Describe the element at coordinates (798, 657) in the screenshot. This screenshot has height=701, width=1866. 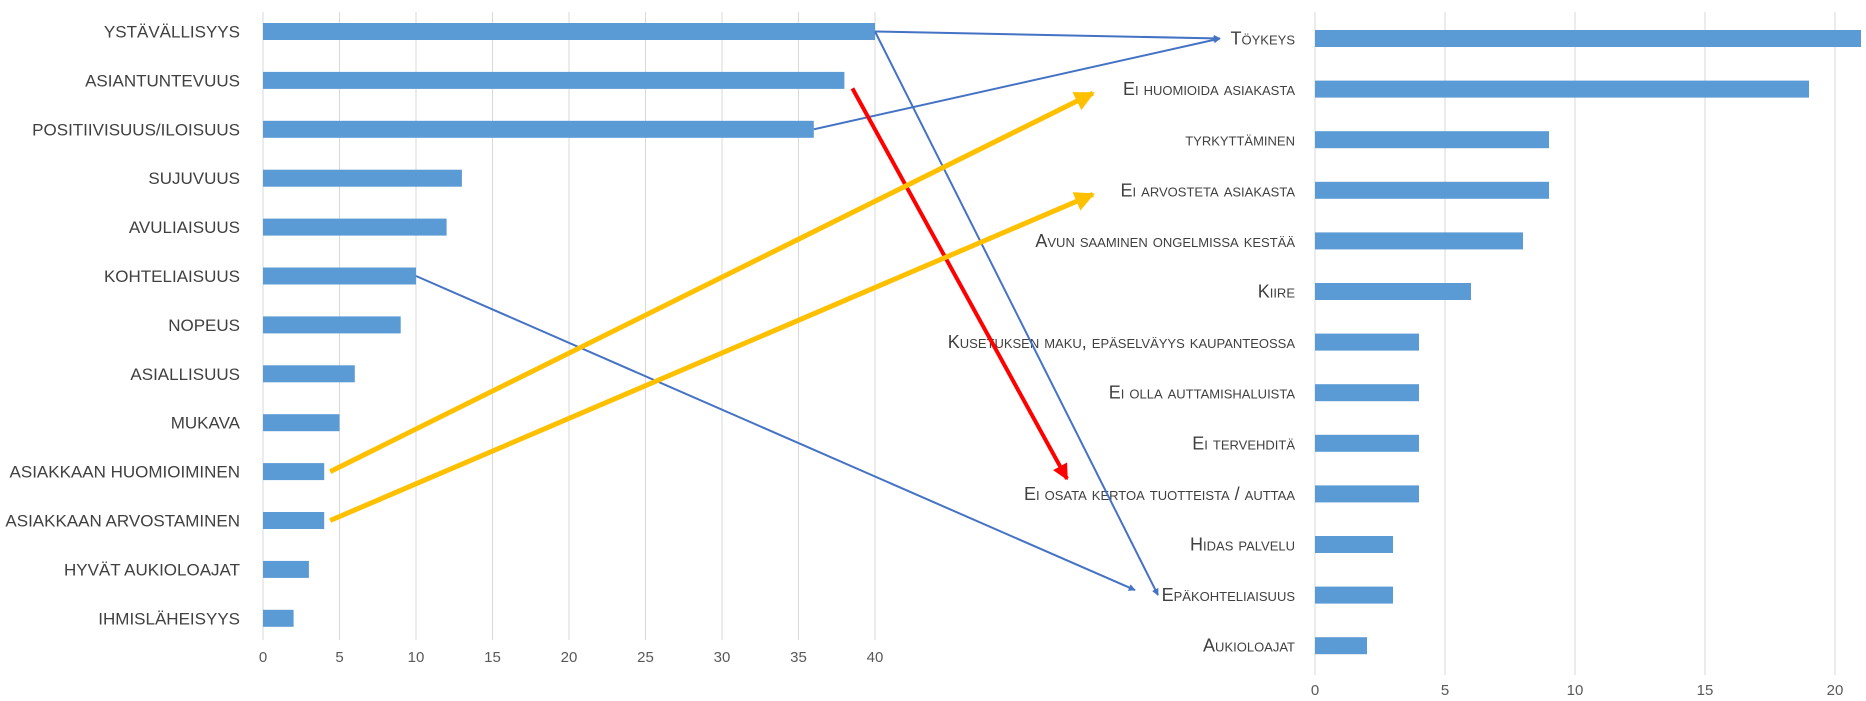
I see `left-x-tick-label: 35` at that location.